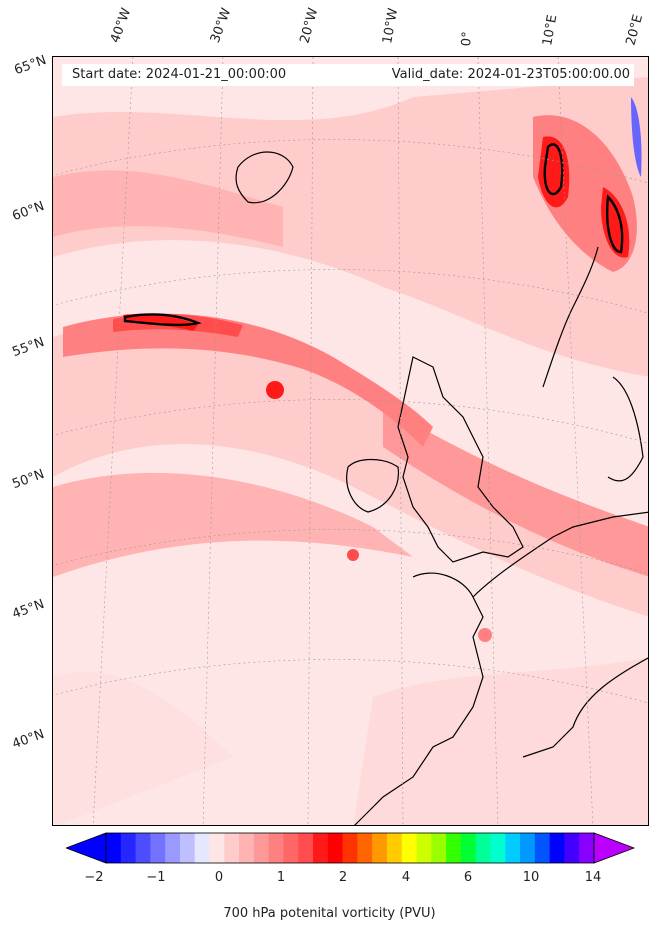 Image resolution: width=659 pixels, height=936 pixels. Describe the element at coordinates (531, 877) in the screenshot. I see `colorbar-tick: 10` at that location.